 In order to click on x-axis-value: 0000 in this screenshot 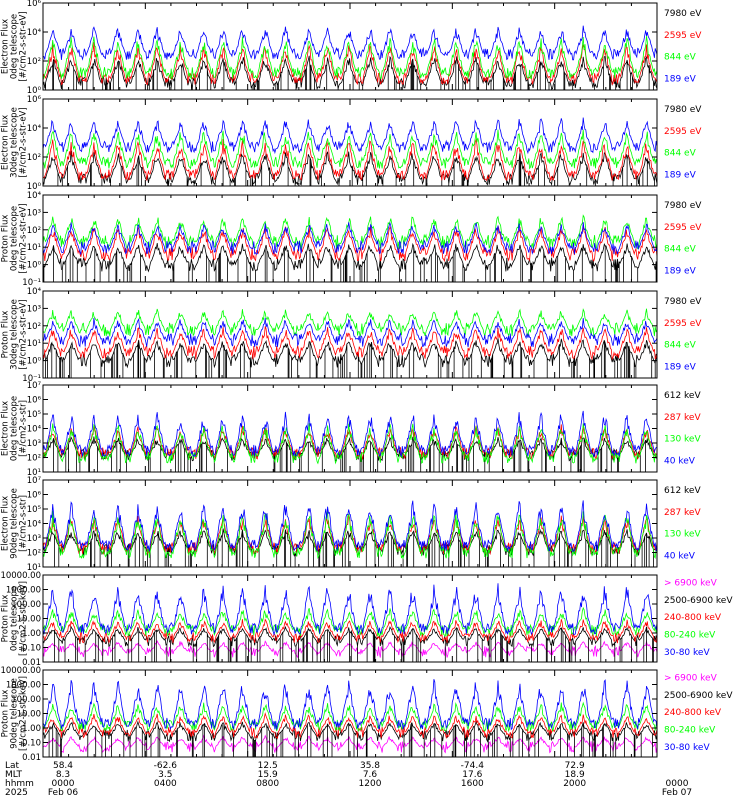, I will do `click(677, 784)`.